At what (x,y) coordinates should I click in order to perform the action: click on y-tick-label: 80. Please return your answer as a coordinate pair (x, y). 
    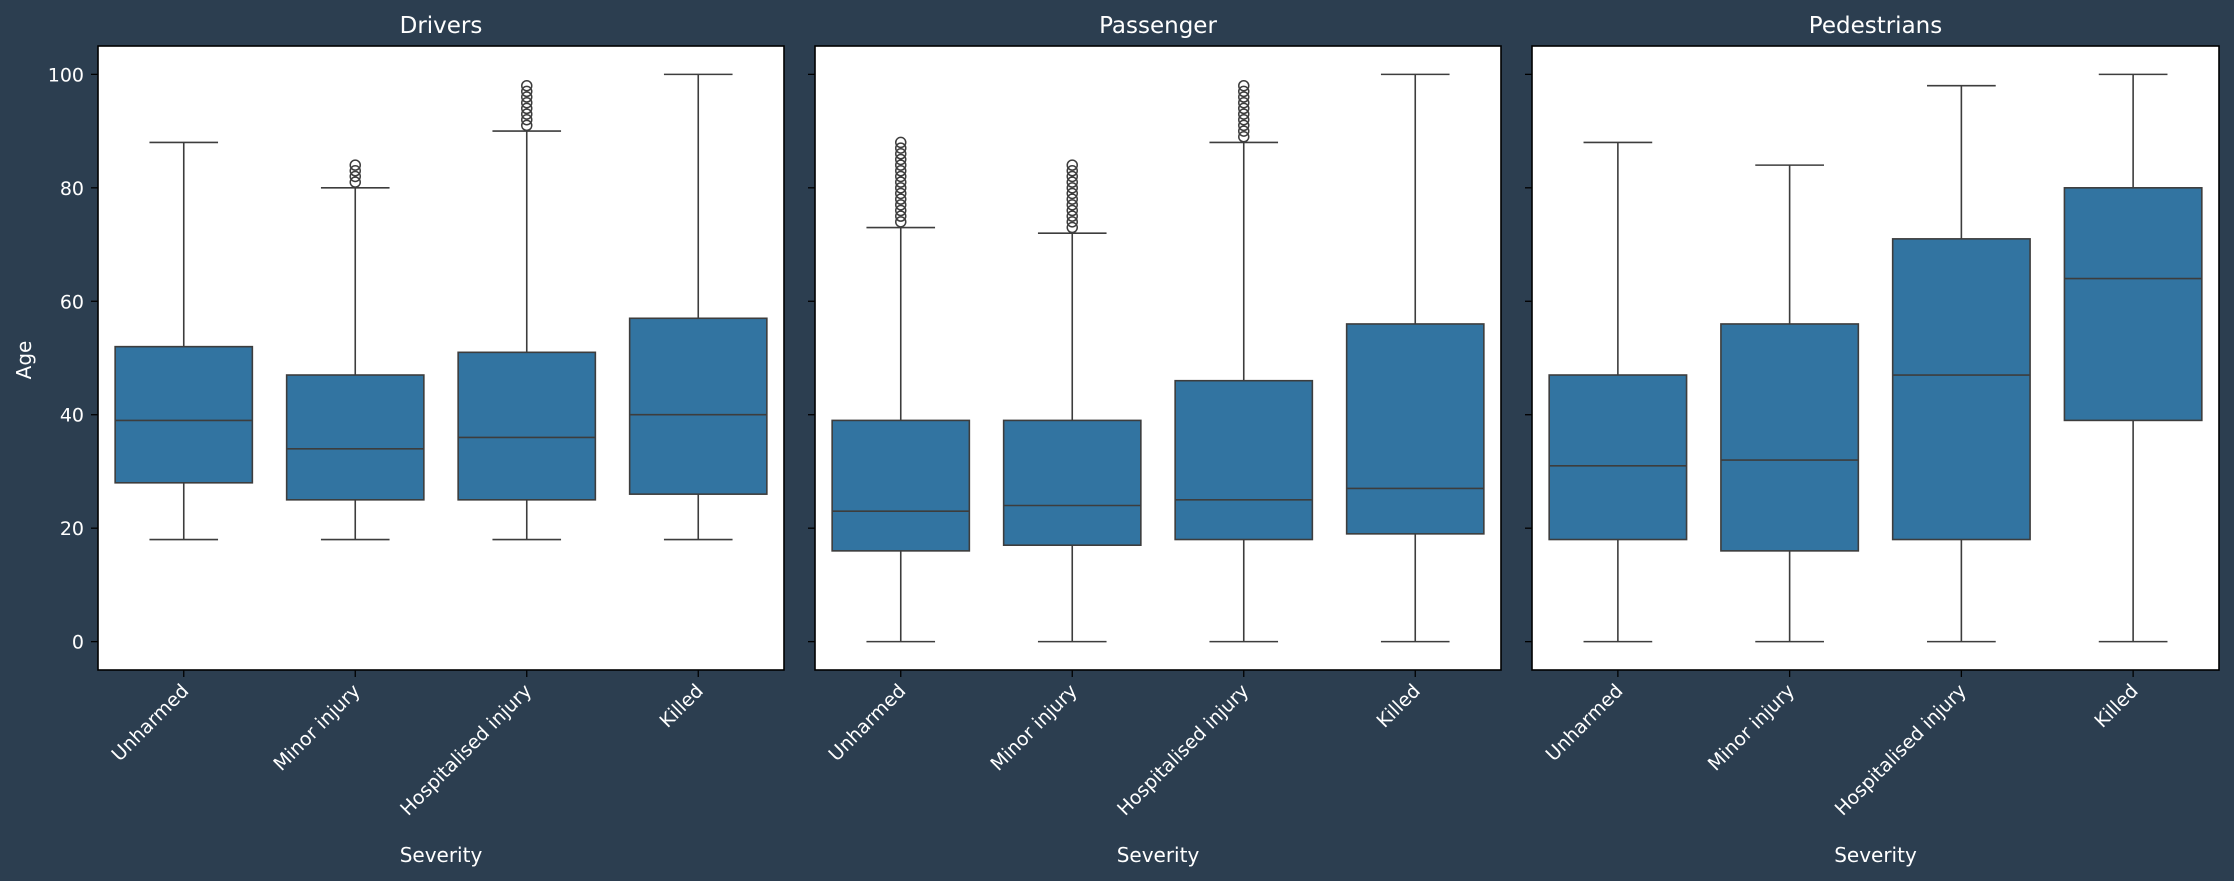
    Looking at the image, I should click on (72, 189).